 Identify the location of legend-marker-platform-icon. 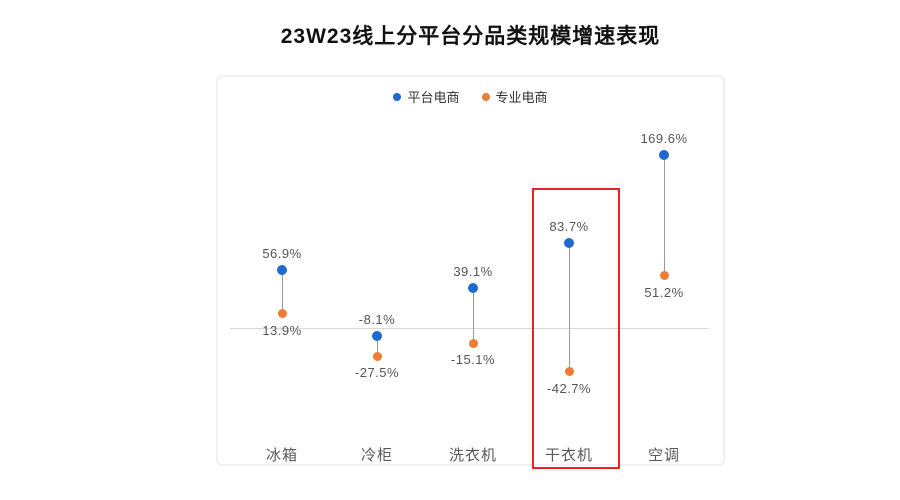
(397, 96).